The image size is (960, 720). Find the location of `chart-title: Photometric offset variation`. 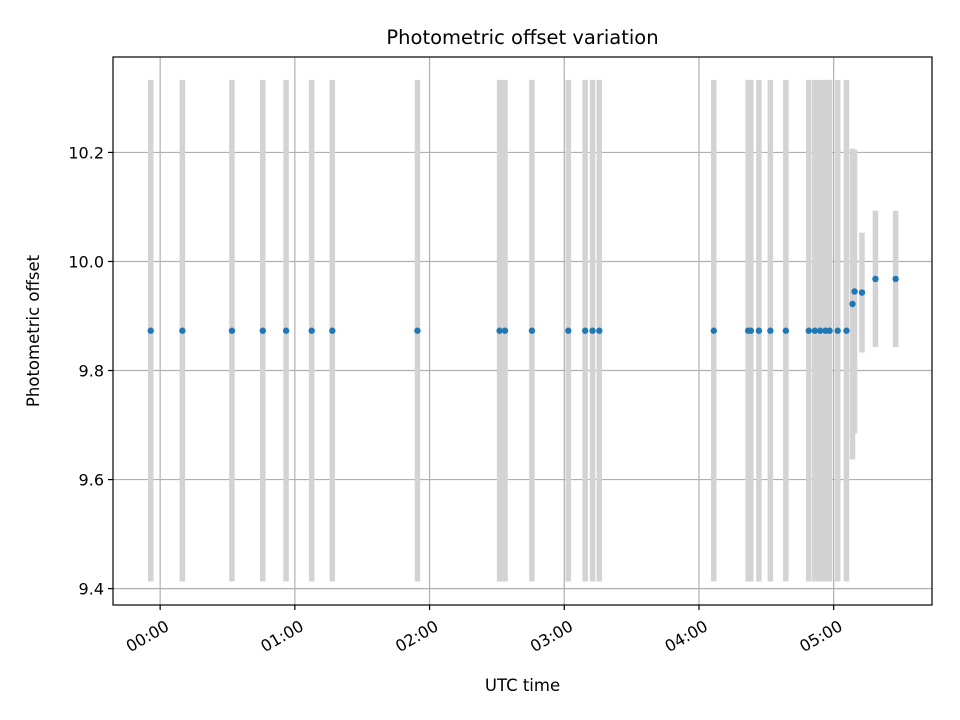

chart-title: Photometric offset variation is located at coordinates (522, 37).